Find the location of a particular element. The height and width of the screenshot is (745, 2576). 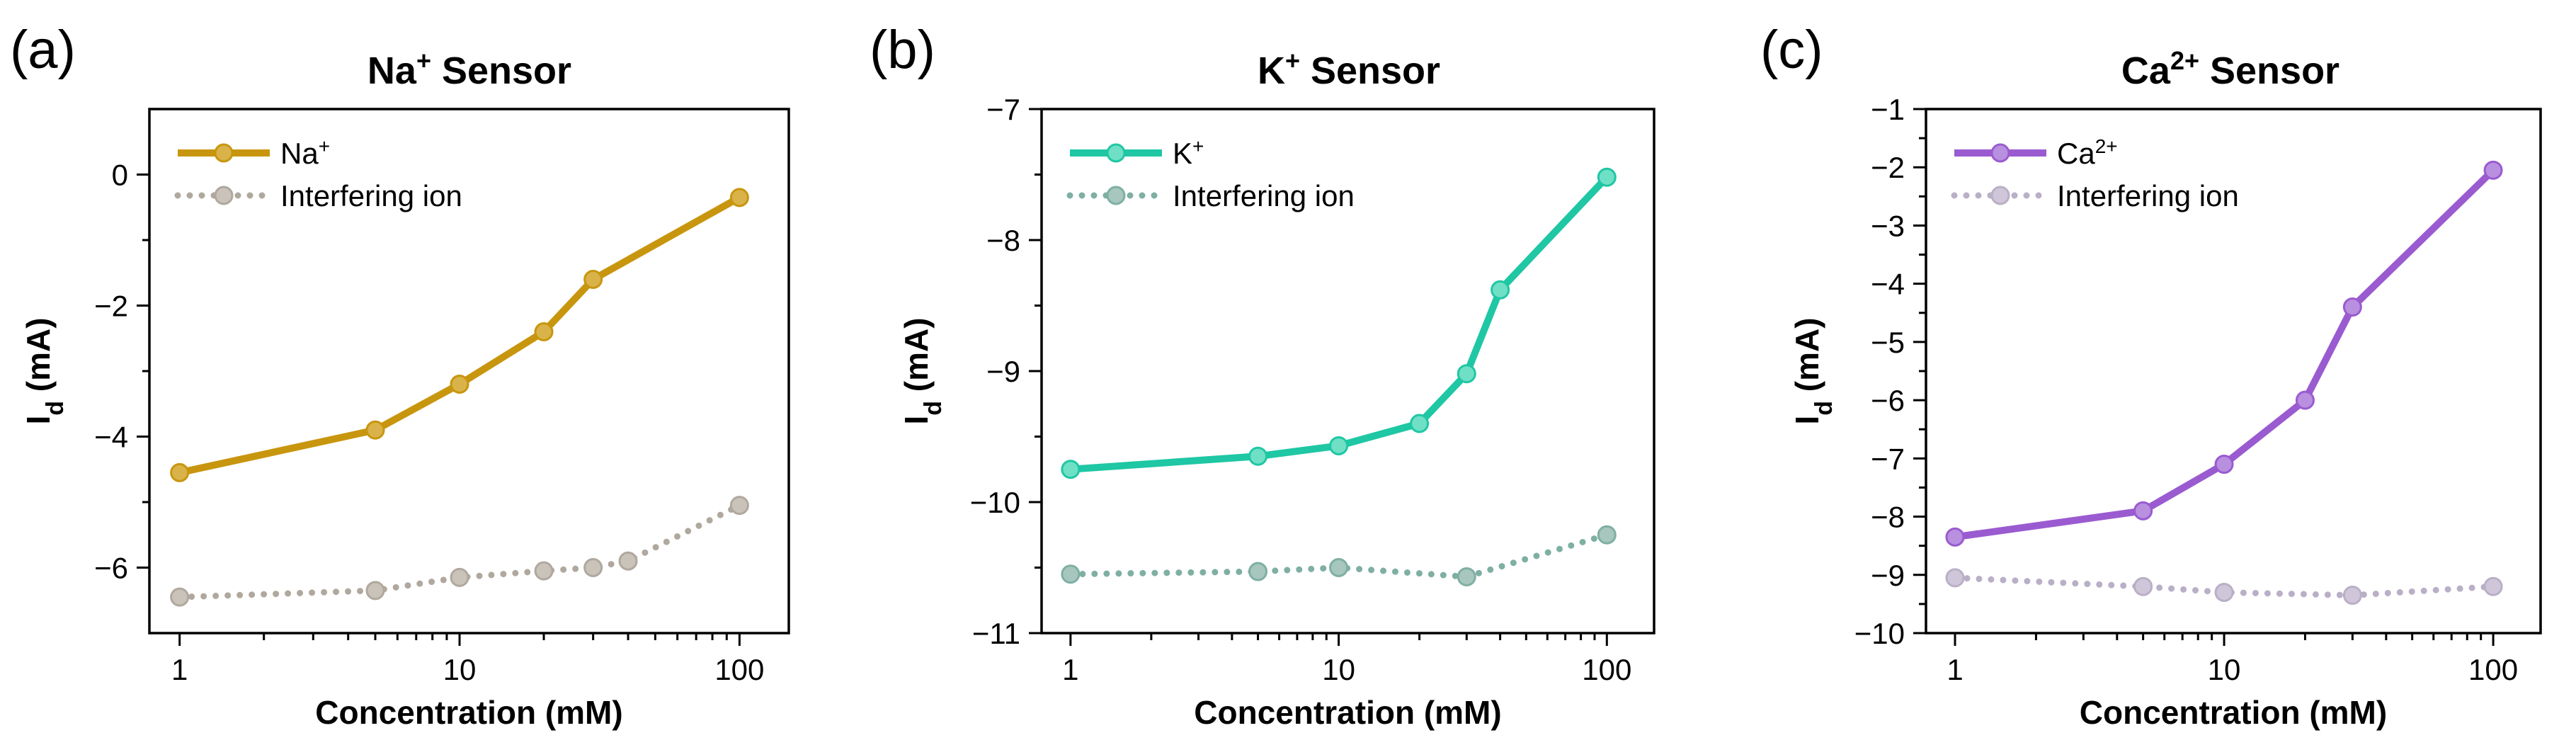

title-superscript: + is located at coordinates (424, 60).